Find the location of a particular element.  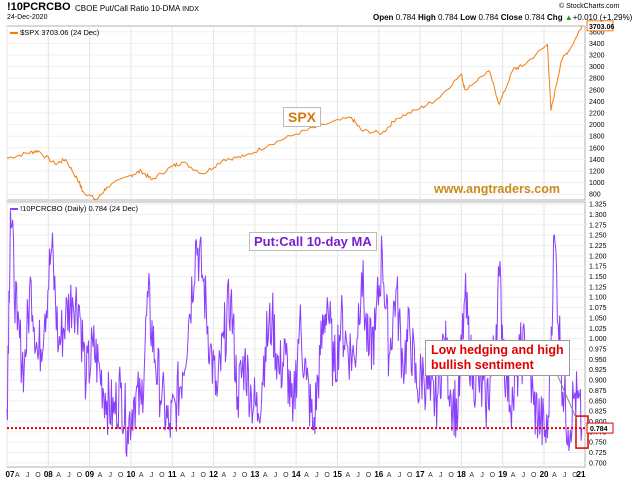

pcr-y-tick-0.975: 0.975 is located at coordinates (598, 349).